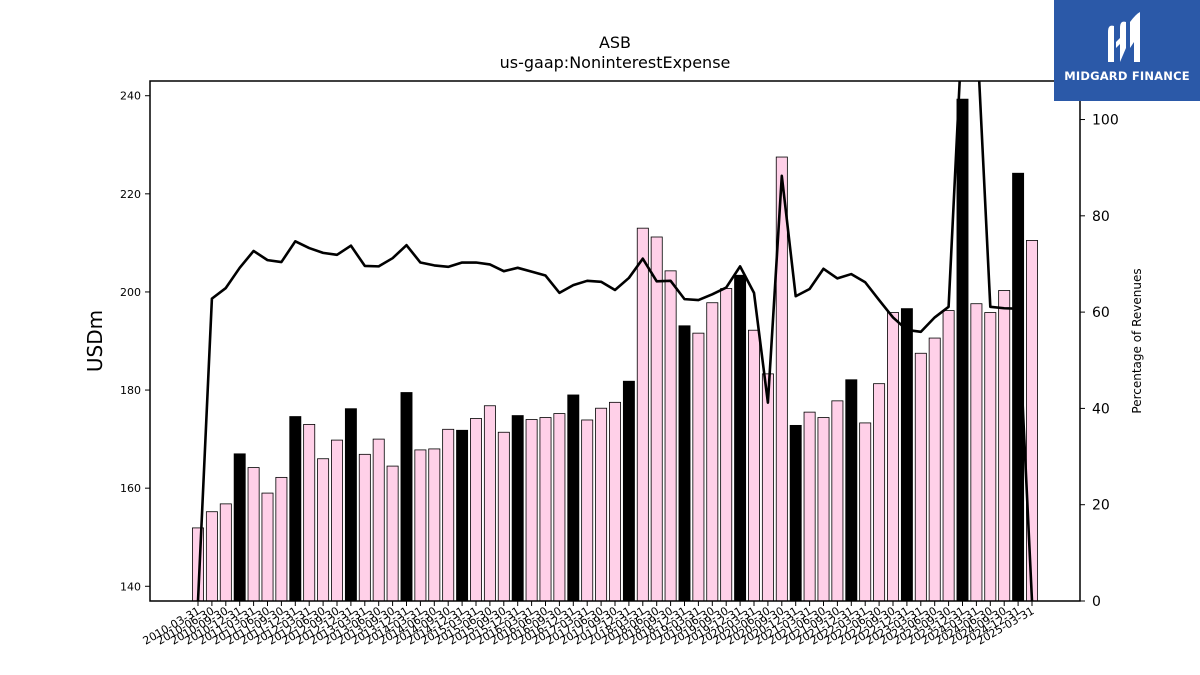 The width and height of the screenshot is (1200, 675). What do you see at coordinates (130, 96) in the screenshot?
I see `y-tick-label: 240` at bounding box center [130, 96].